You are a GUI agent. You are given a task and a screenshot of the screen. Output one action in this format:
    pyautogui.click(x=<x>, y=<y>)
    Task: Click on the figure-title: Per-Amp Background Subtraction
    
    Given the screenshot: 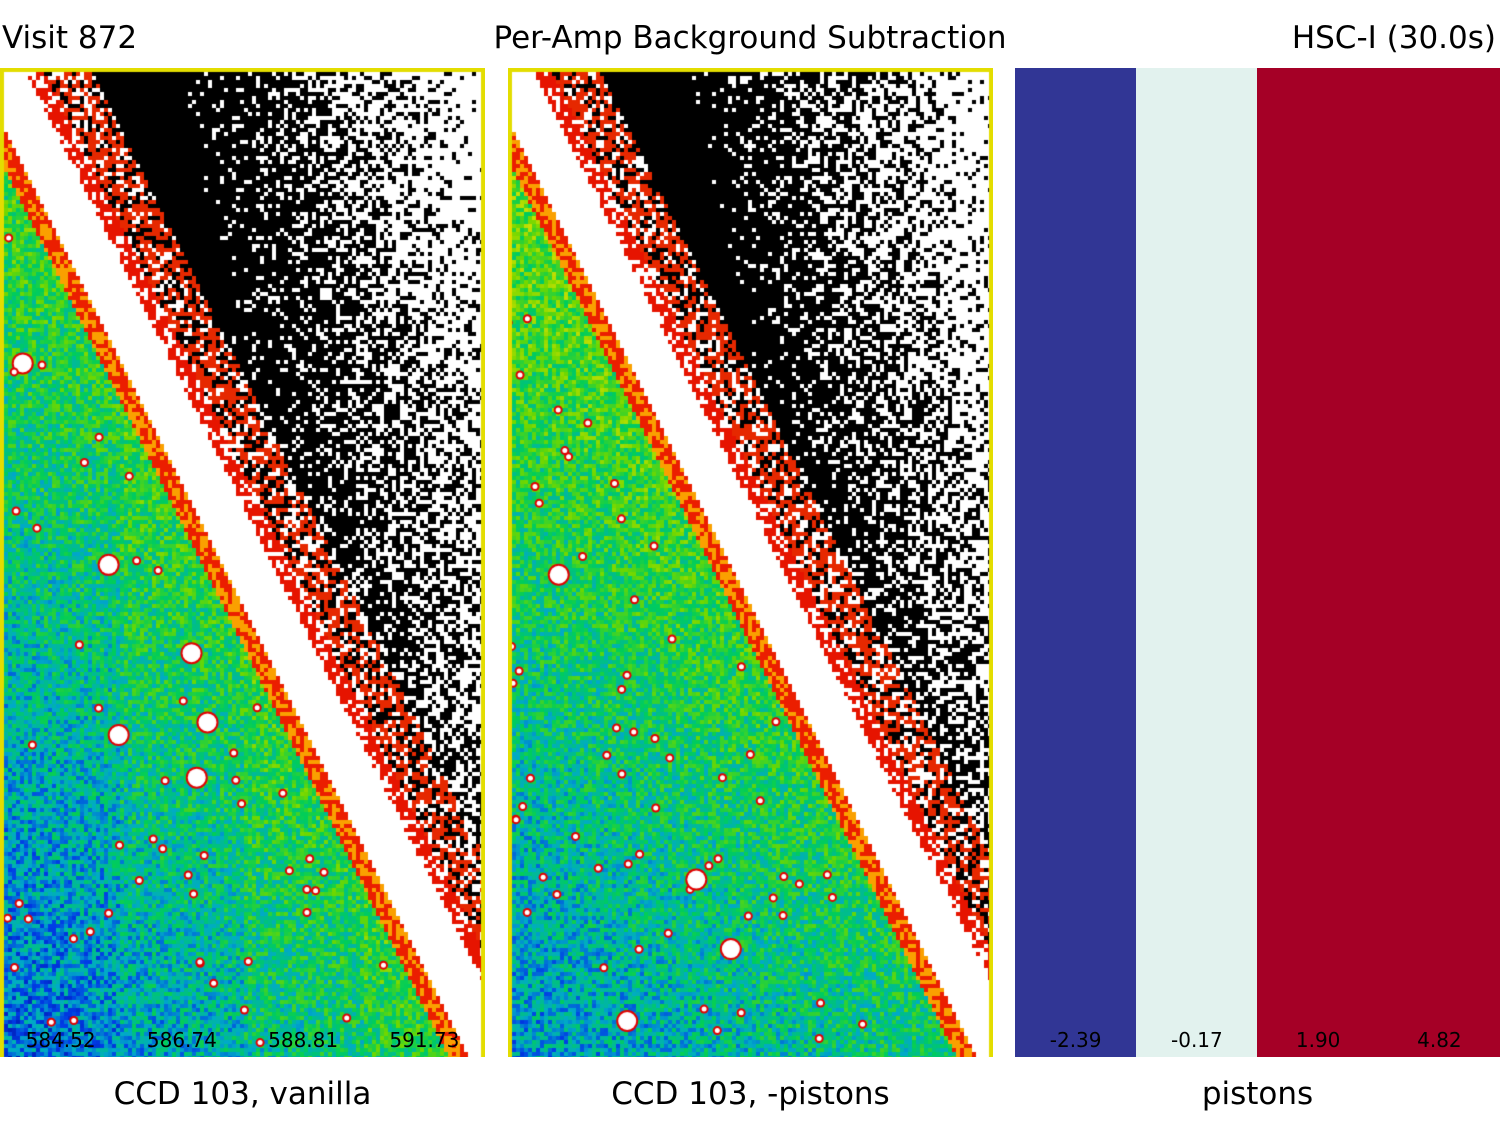 What is the action you would take?
    pyautogui.click(x=750, y=38)
    